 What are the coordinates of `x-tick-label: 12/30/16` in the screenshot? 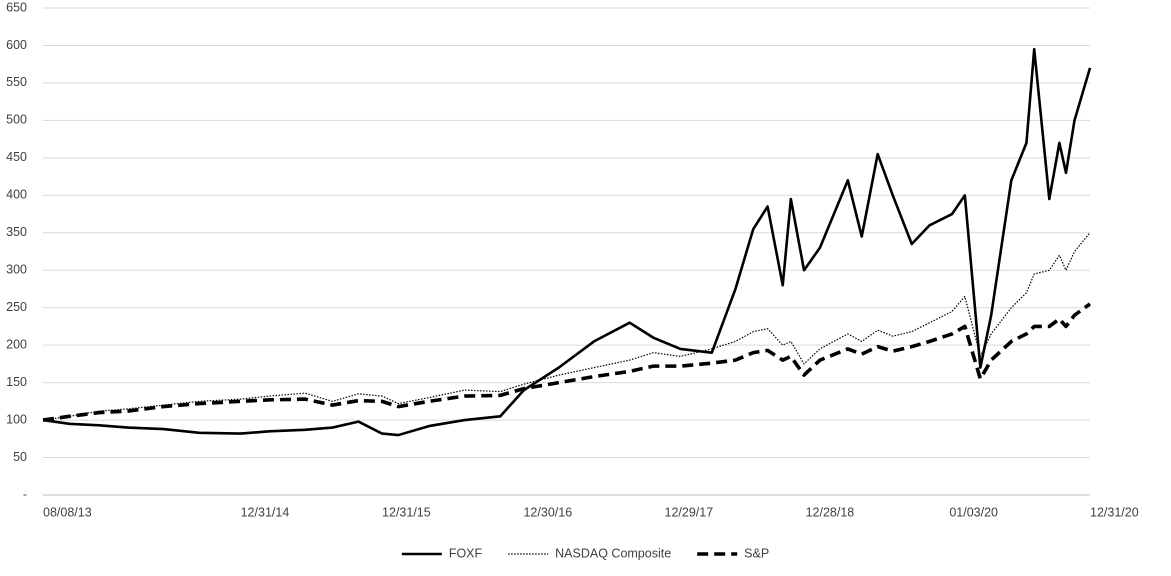 It's located at (547, 512).